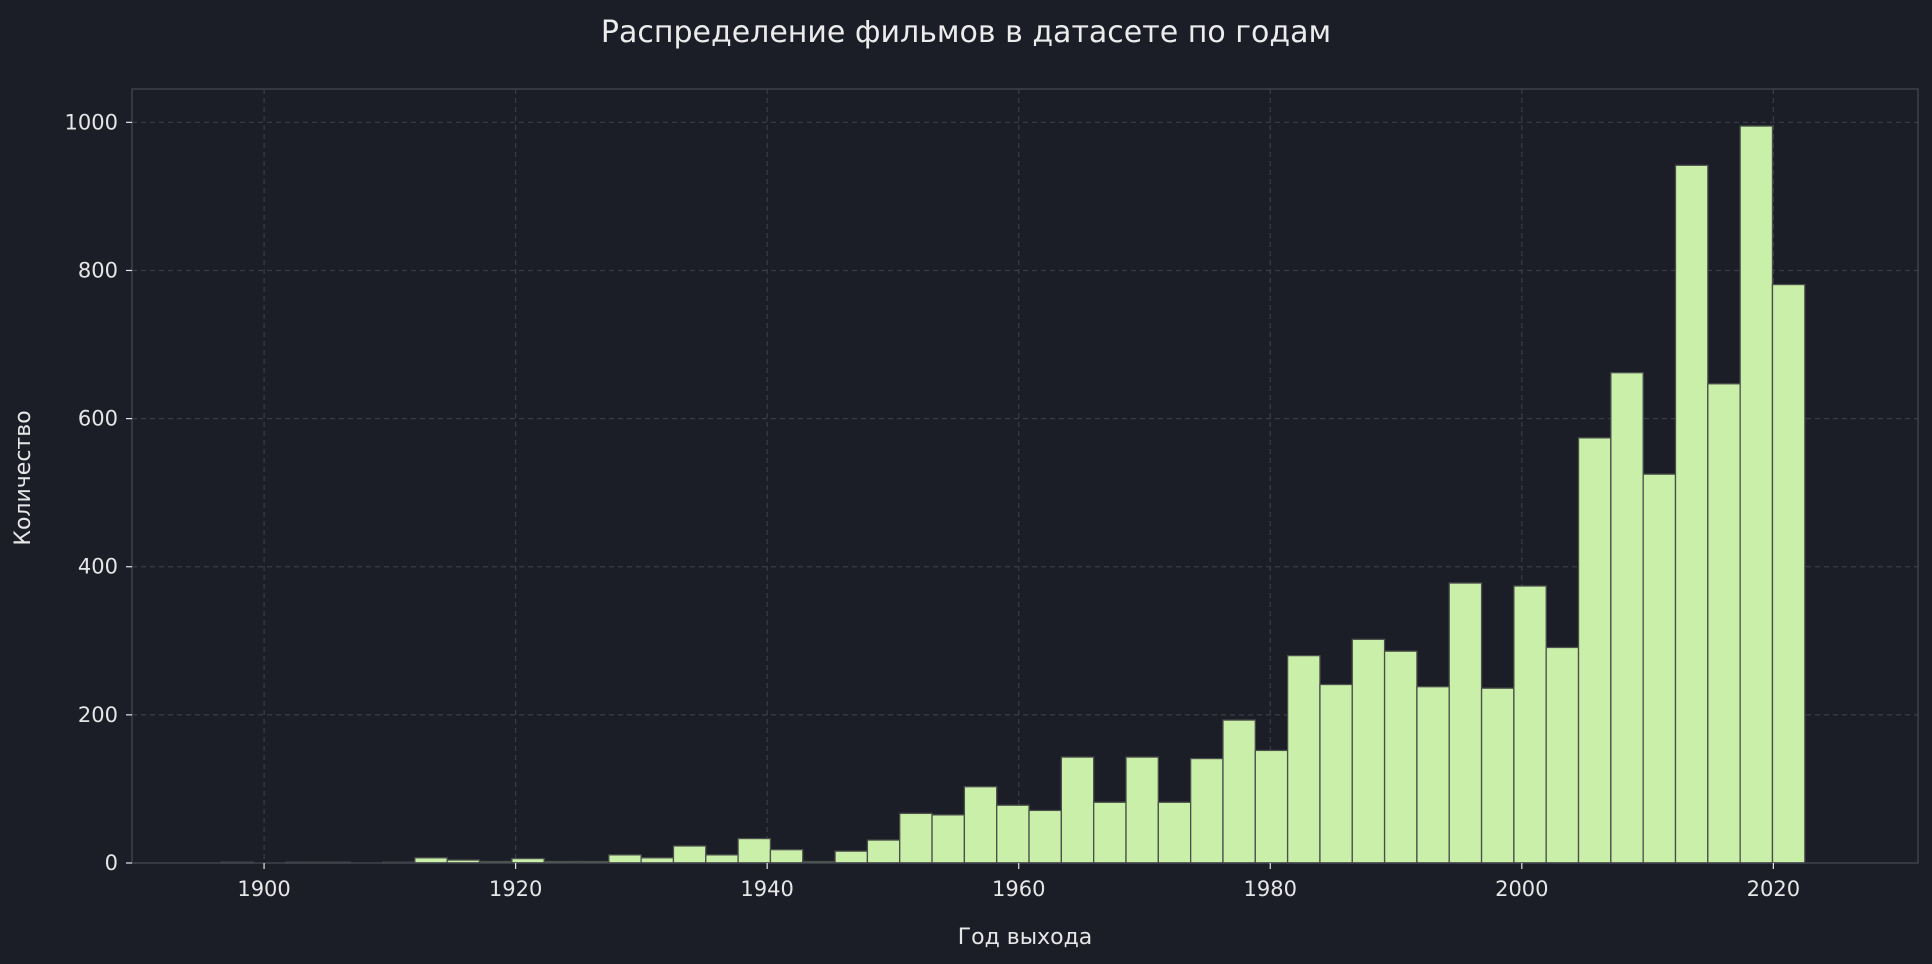 The image size is (1932, 964). What do you see at coordinates (91, 122) in the screenshot?
I see `y-tick-label: 1000` at bounding box center [91, 122].